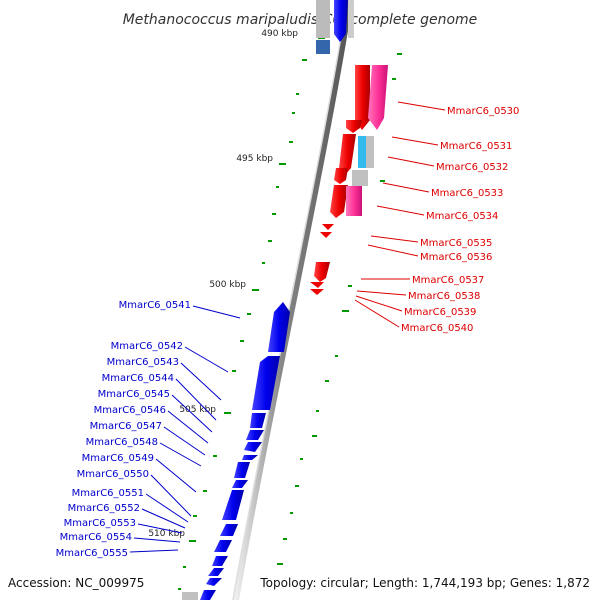 This screenshot has width=600, height=600. Describe the element at coordinates (134, 394) in the screenshot. I see `gene-label-MmarC6_0545: MmarC6_0545` at that location.